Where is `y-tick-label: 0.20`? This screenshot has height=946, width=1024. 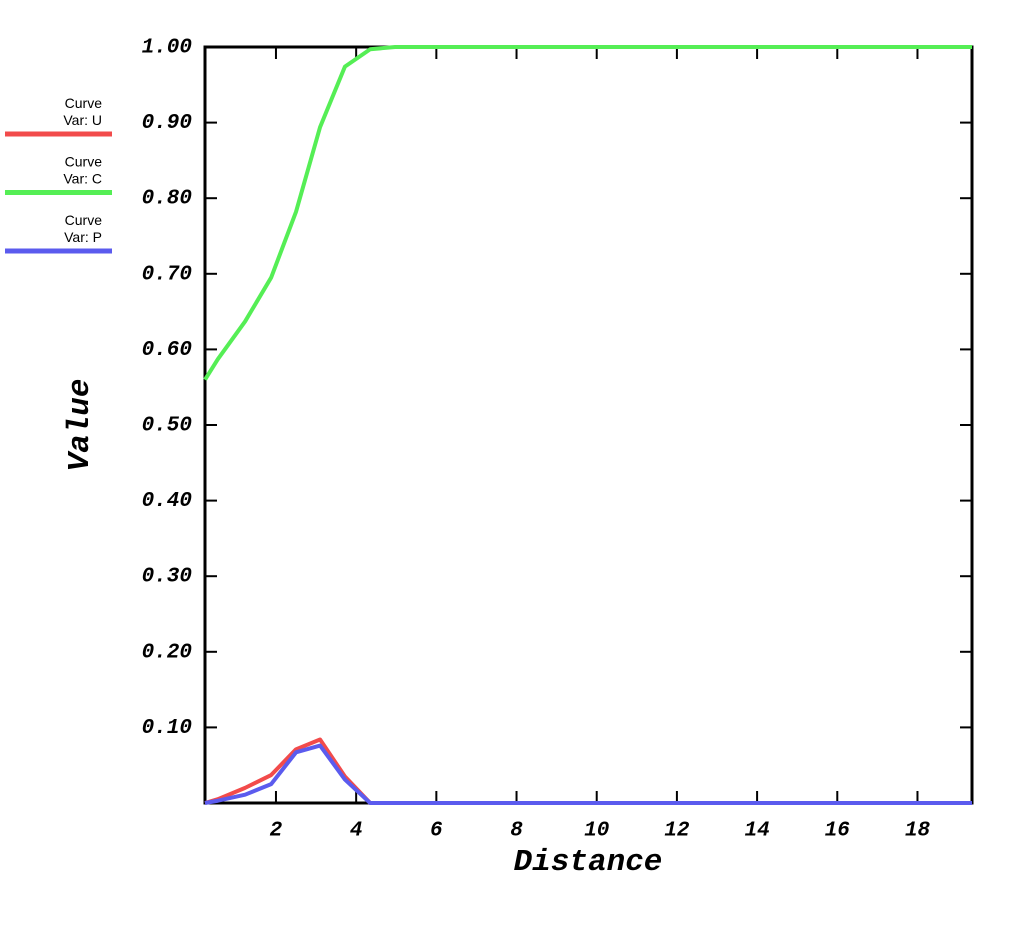 y-tick-label: 0.20 is located at coordinates (167, 652).